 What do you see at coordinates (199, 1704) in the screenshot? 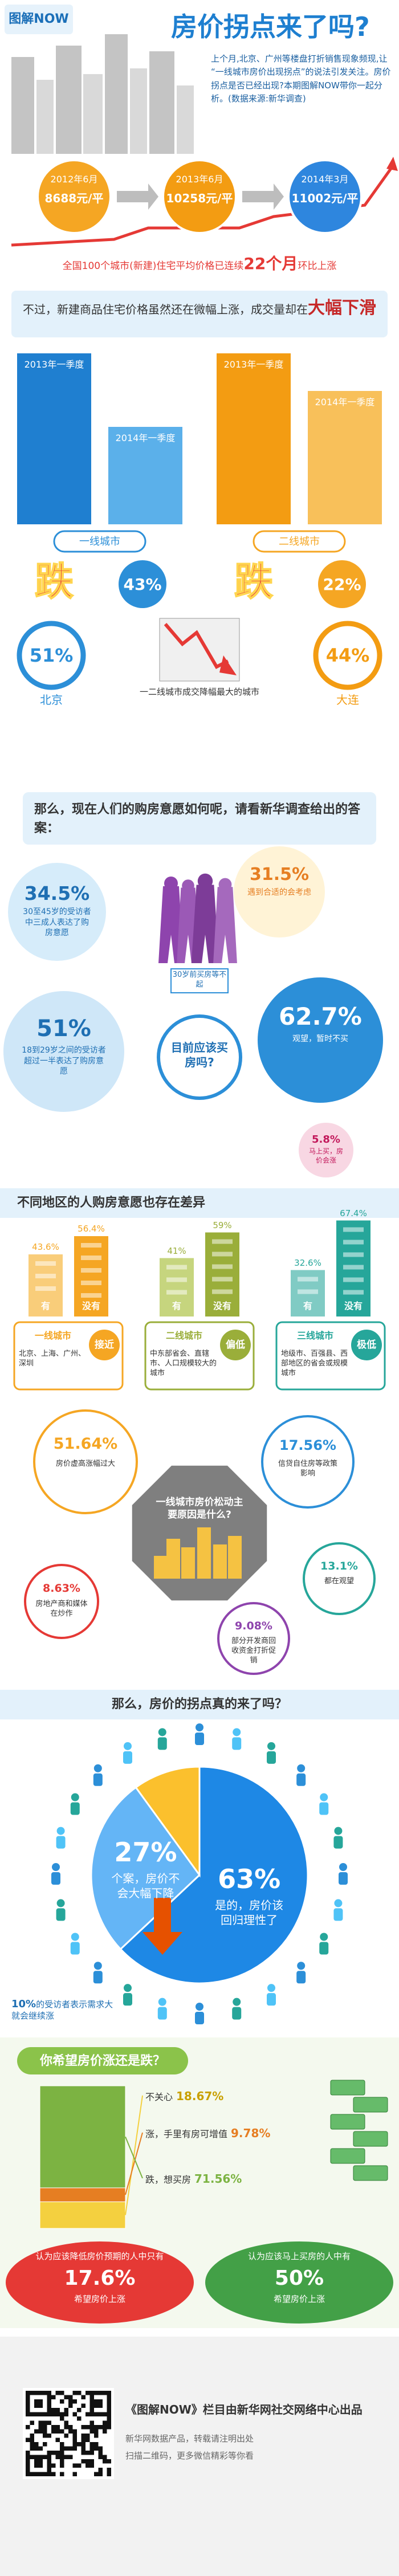
I see `turning-question: 那么，房价的拐点真的来了吗？` at bounding box center [199, 1704].